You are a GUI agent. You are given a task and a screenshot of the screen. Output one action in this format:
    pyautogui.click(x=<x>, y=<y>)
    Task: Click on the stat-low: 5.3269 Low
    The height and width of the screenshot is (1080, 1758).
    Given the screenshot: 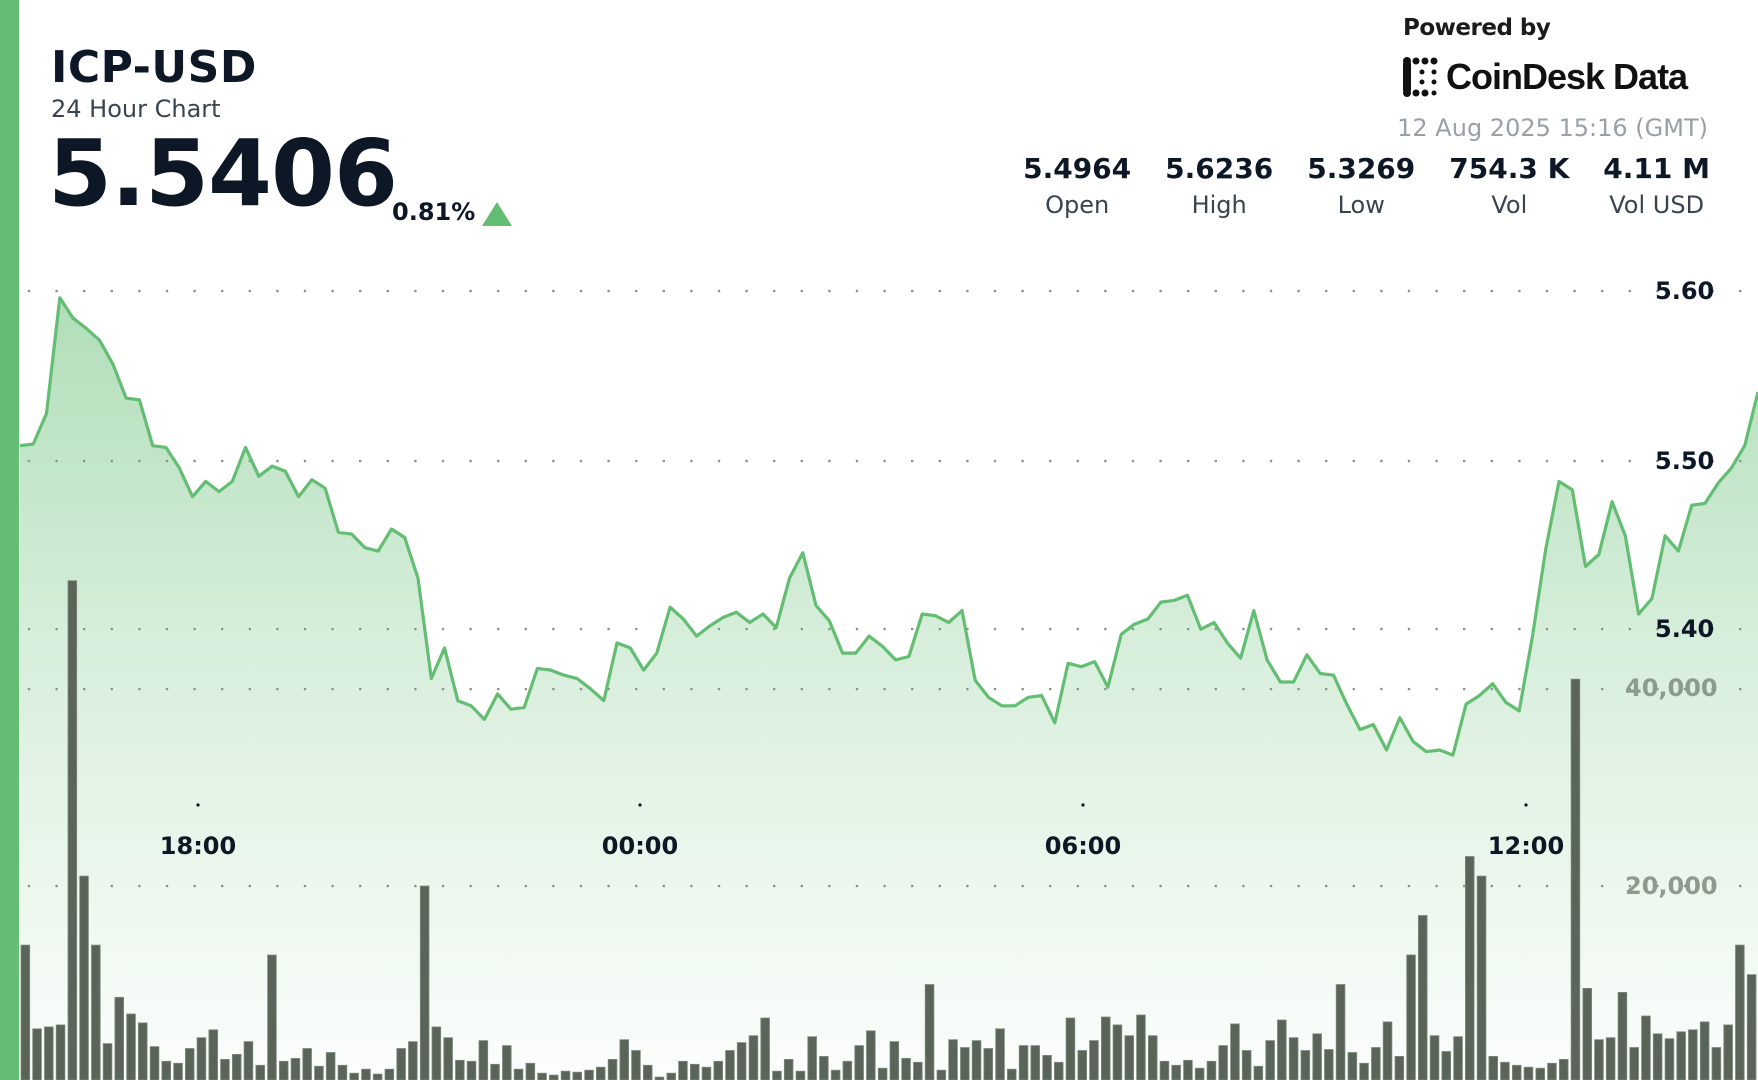 What is the action you would take?
    pyautogui.click(x=1361, y=185)
    